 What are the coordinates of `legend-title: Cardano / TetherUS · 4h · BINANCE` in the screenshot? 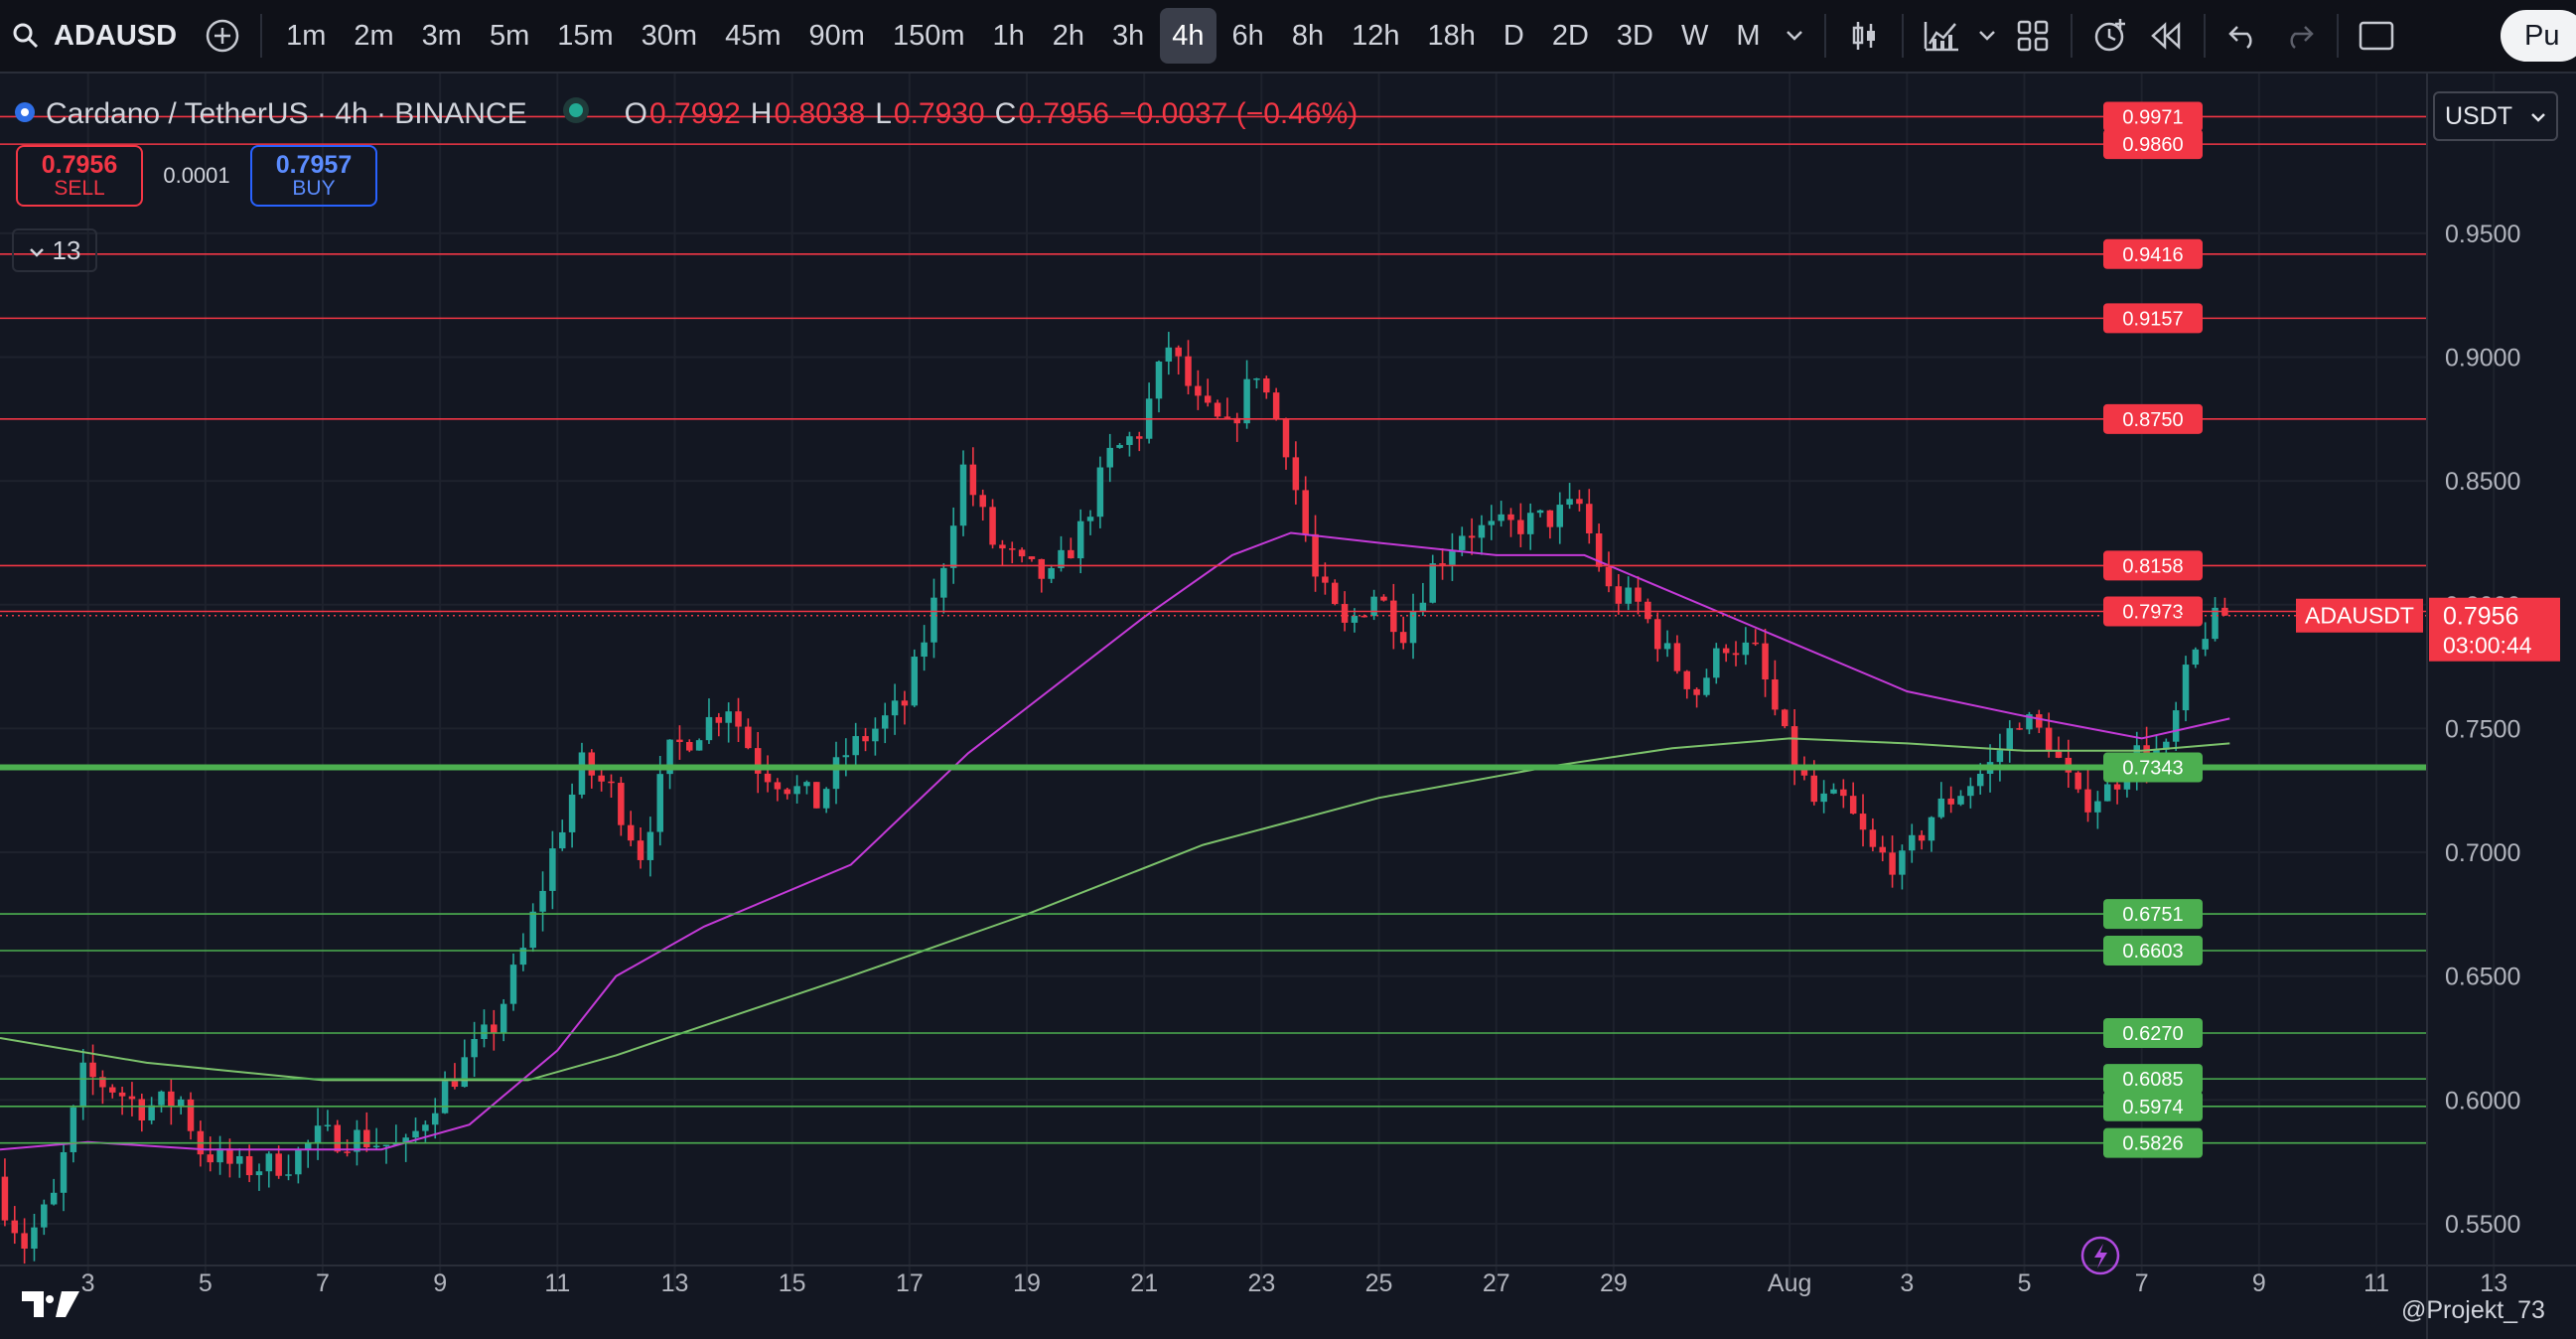 It's located at (287, 113).